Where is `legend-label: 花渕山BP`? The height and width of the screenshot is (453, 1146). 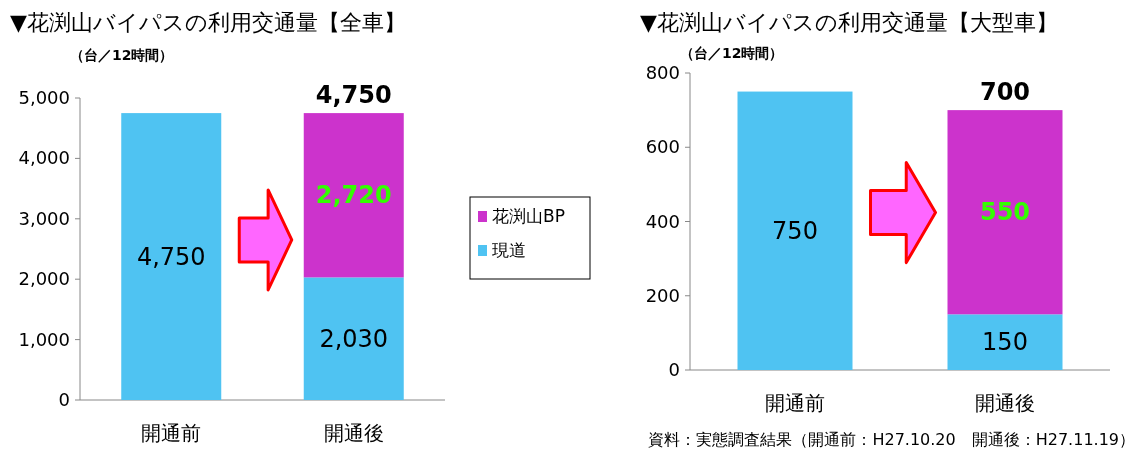
legend-label: 花渕山BP is located at coordinates (528, 216).